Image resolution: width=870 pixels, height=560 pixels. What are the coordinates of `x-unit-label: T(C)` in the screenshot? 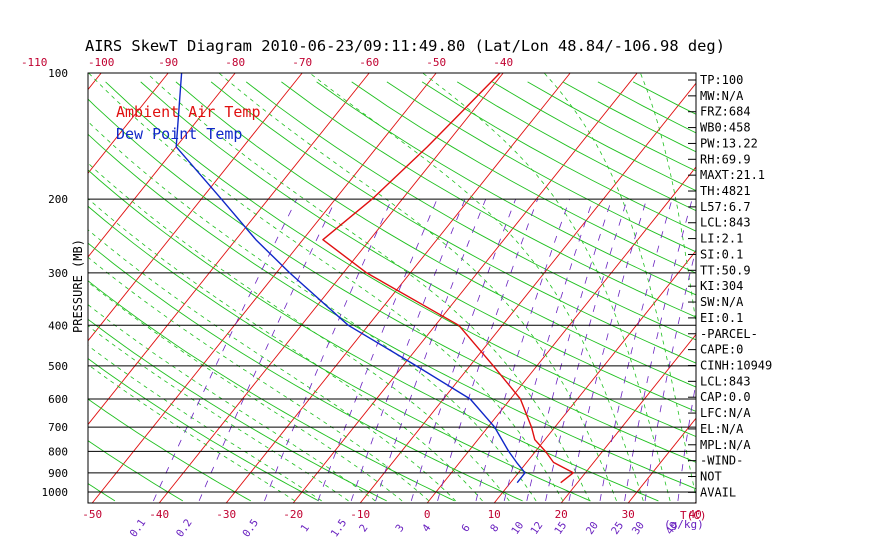 It's located at (693, 515).